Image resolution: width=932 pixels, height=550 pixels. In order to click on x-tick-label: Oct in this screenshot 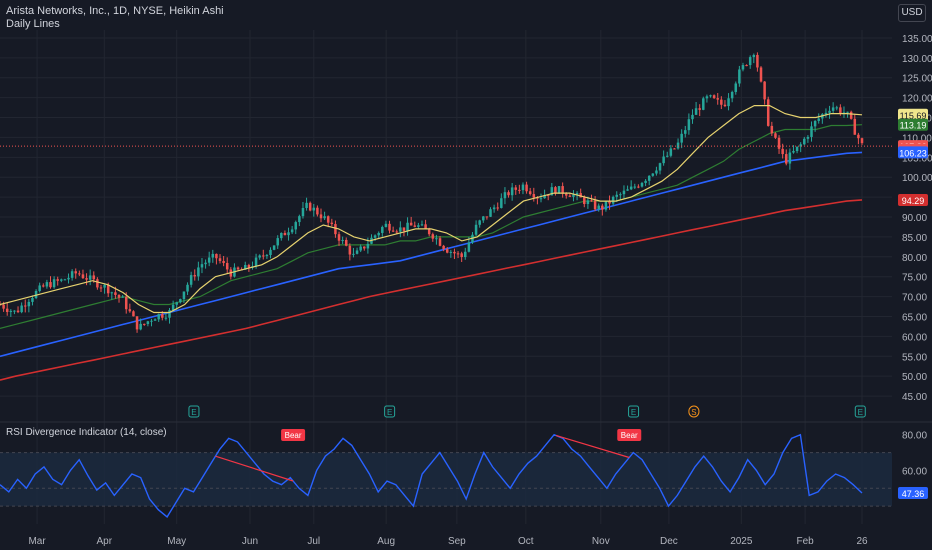, I will do `click(526, 541)`.